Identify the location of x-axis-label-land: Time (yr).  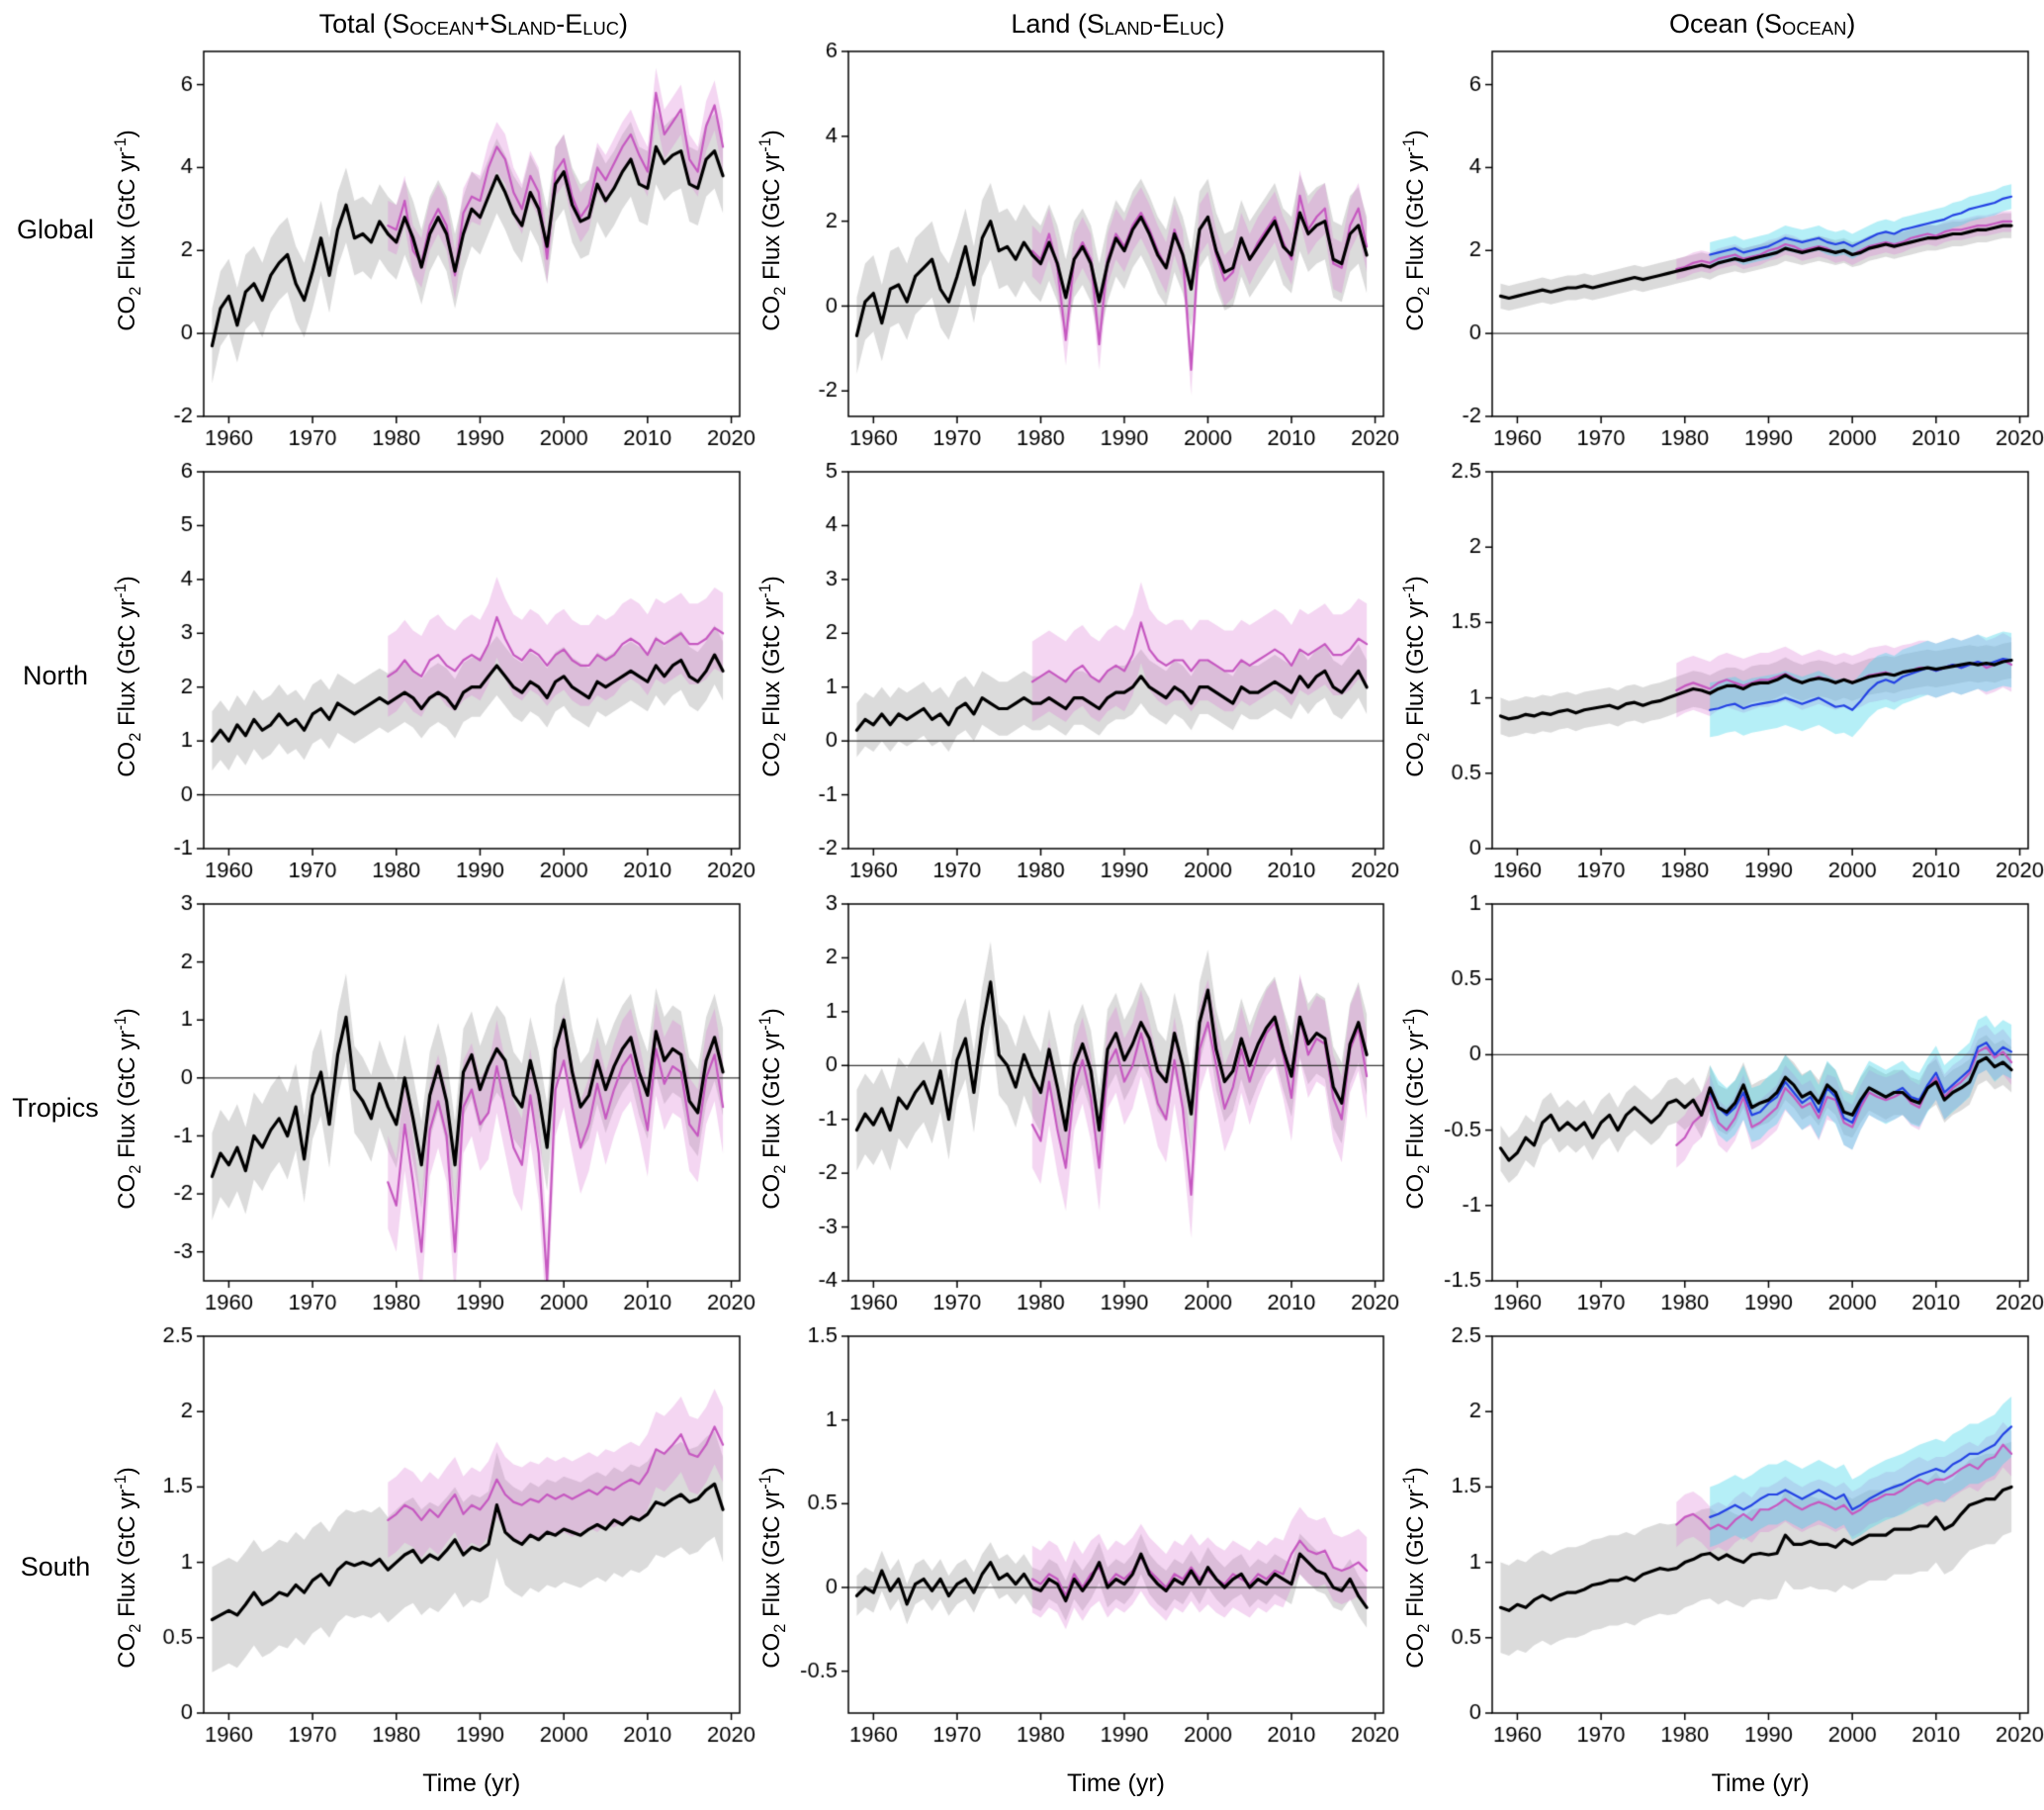
(1116, 1782).